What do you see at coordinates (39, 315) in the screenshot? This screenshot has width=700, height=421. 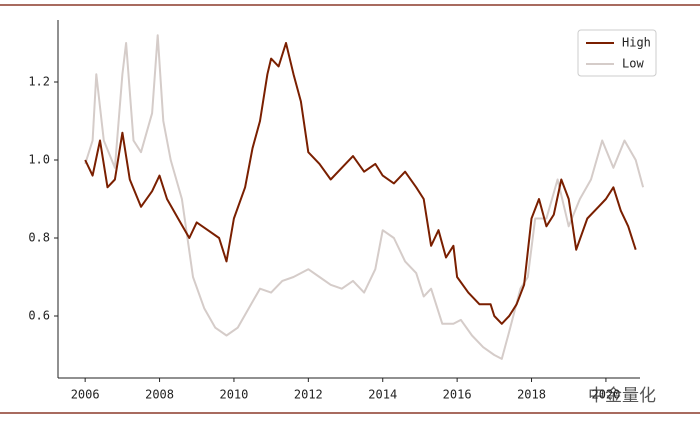 I see `y-tick-label: 0.6` at bounding box center [39, 315].